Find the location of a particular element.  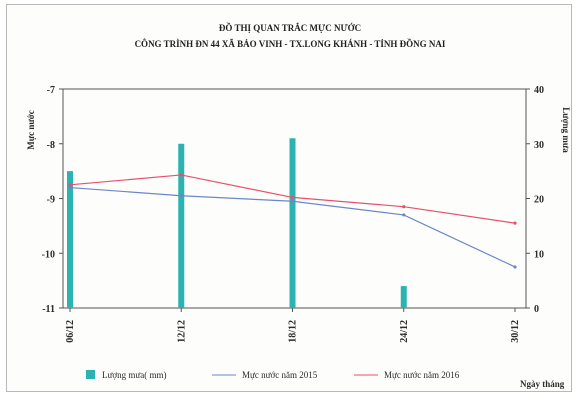

legend-label-2015: Mực nước năm 2015 is located at coordinates (280, 375).